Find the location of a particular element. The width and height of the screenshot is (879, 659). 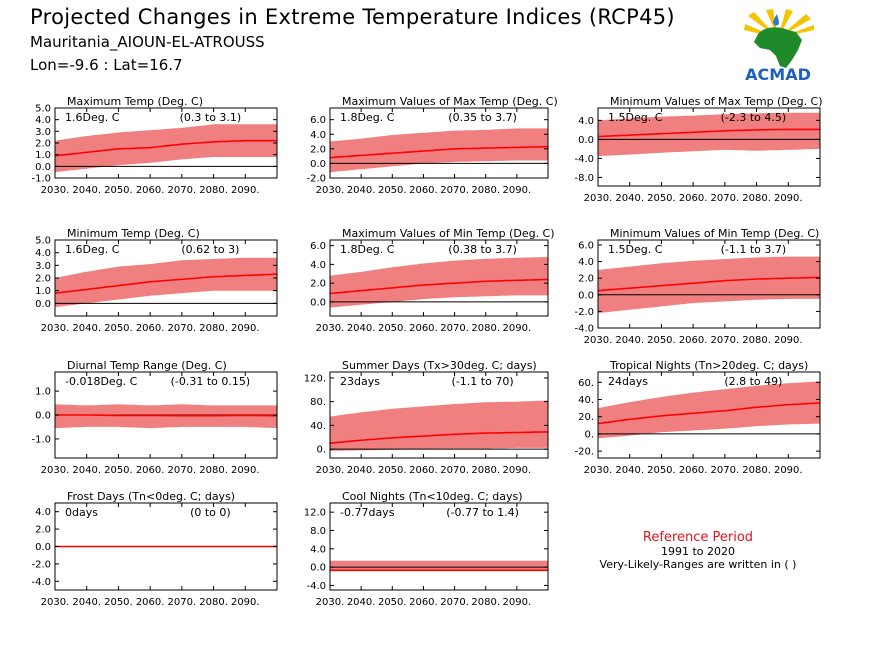

change-value-label: 1.5Deg. C is located at coordinates (635, 117).